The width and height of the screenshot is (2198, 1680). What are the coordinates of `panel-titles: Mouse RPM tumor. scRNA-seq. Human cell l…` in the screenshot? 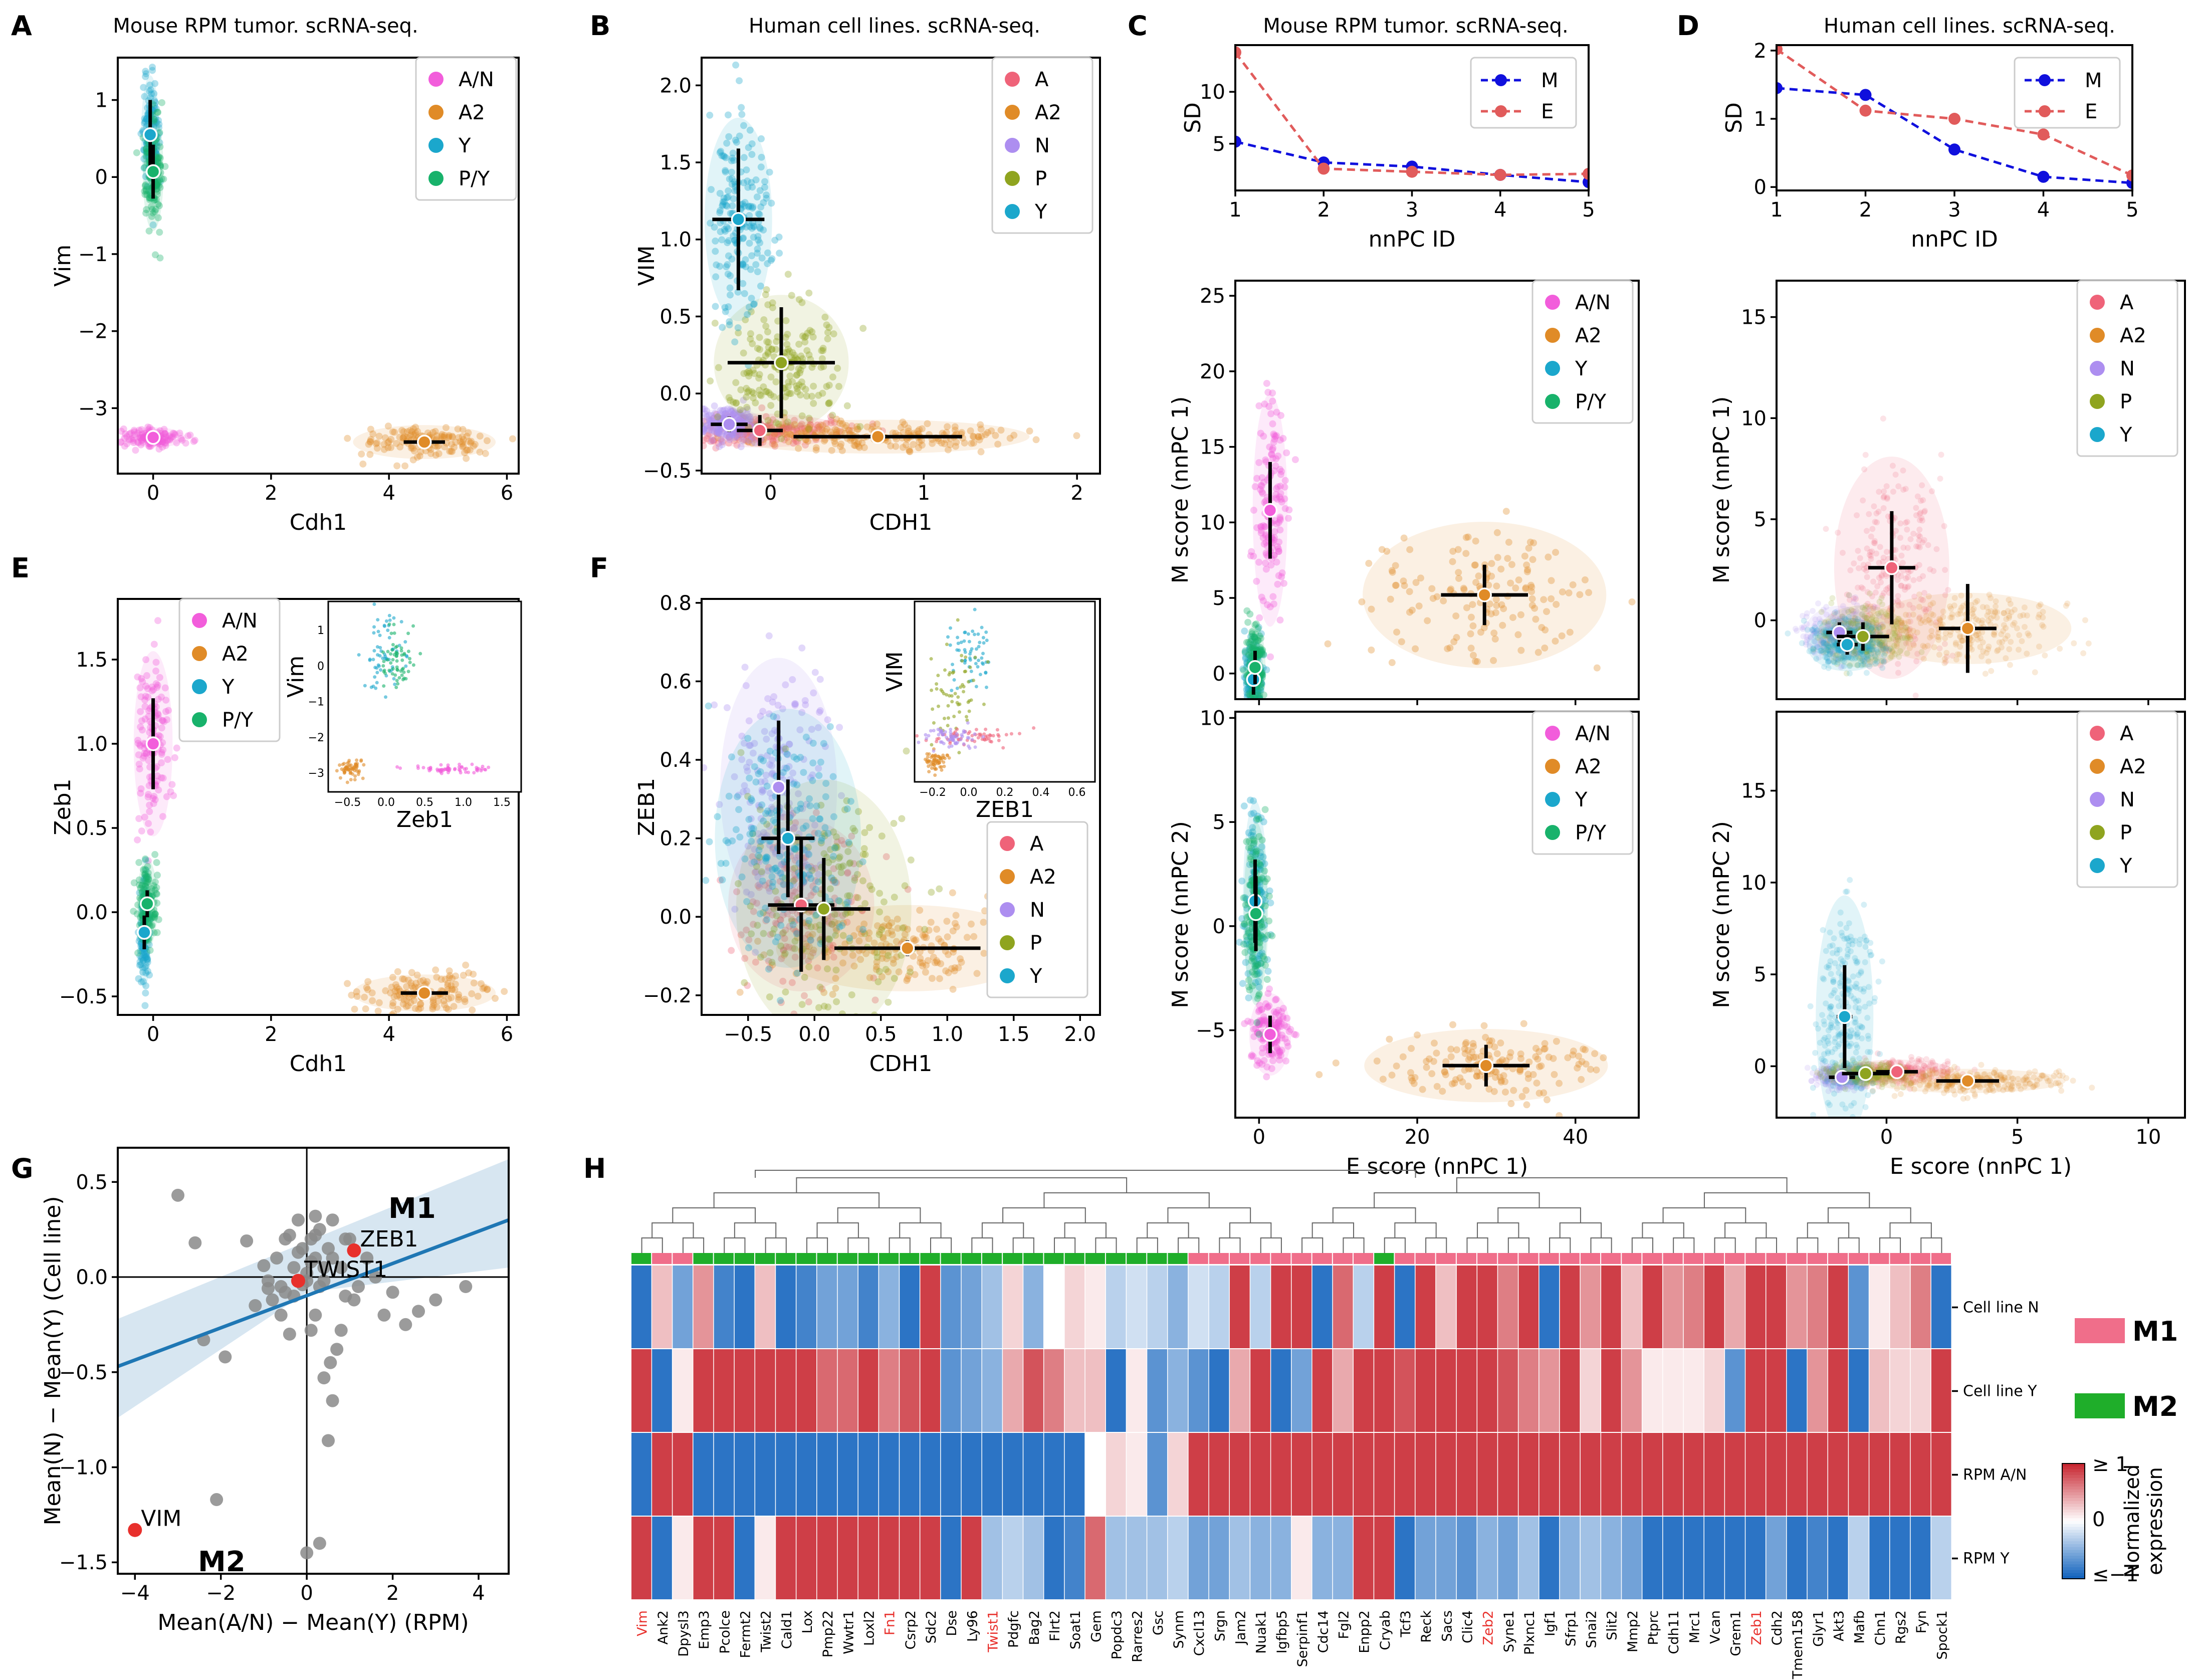 It's located at (1114, 26).